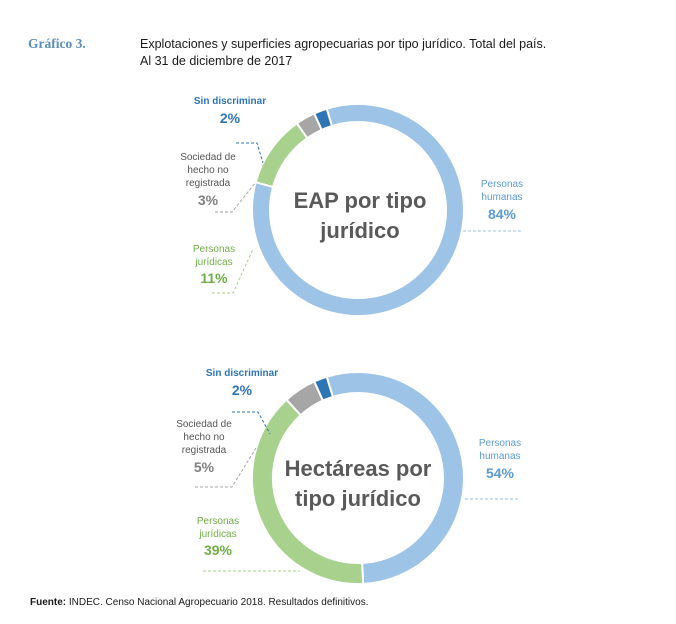 The width and height of the screenshot is (676, 624). What do you see at coordinates (214, 278) in the screenshot?
I see `label-juridicas-pct: 11%` at bounding box center [214, 278].